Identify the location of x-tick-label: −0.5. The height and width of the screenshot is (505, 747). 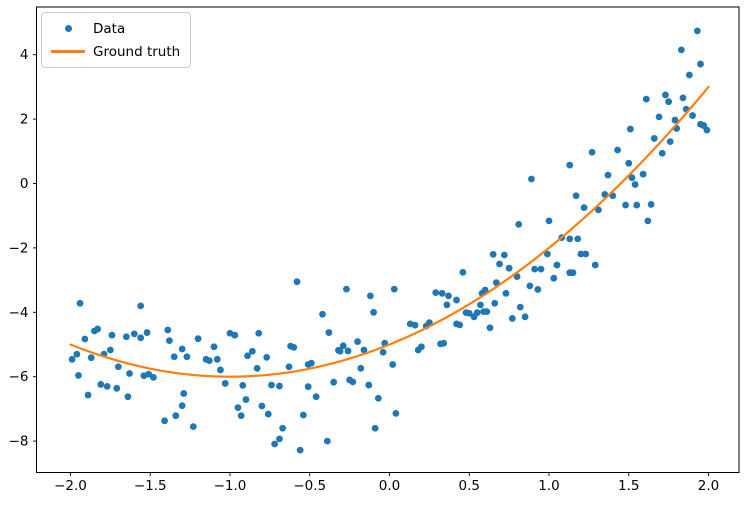
(309, 486).